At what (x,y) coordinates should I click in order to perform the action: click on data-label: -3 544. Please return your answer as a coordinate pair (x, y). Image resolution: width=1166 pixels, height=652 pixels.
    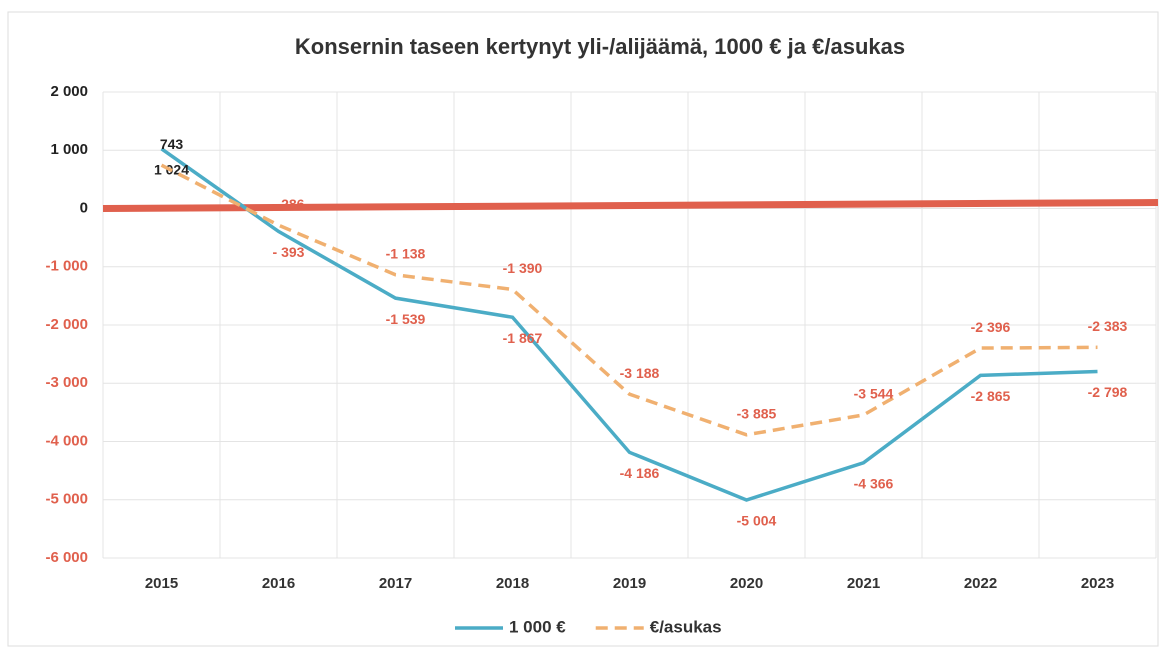
    Looking at the image, I should click on (874, 394).